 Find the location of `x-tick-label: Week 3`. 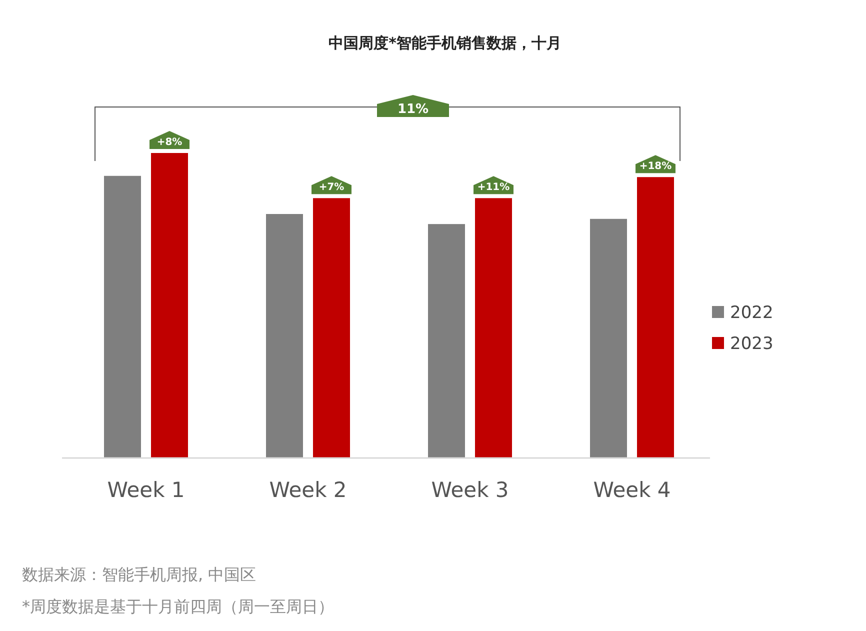

x-tick-label: Week 3 is located at coordinates (470, 490).